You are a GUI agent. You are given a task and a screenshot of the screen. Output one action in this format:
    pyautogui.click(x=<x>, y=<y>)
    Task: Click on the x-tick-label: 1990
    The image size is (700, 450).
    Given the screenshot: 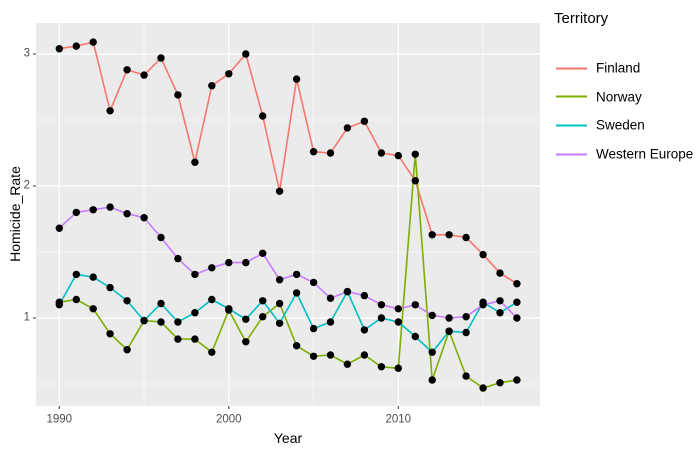 What is the action you would take?
    pyautogui.click(x=59, y=419)
    